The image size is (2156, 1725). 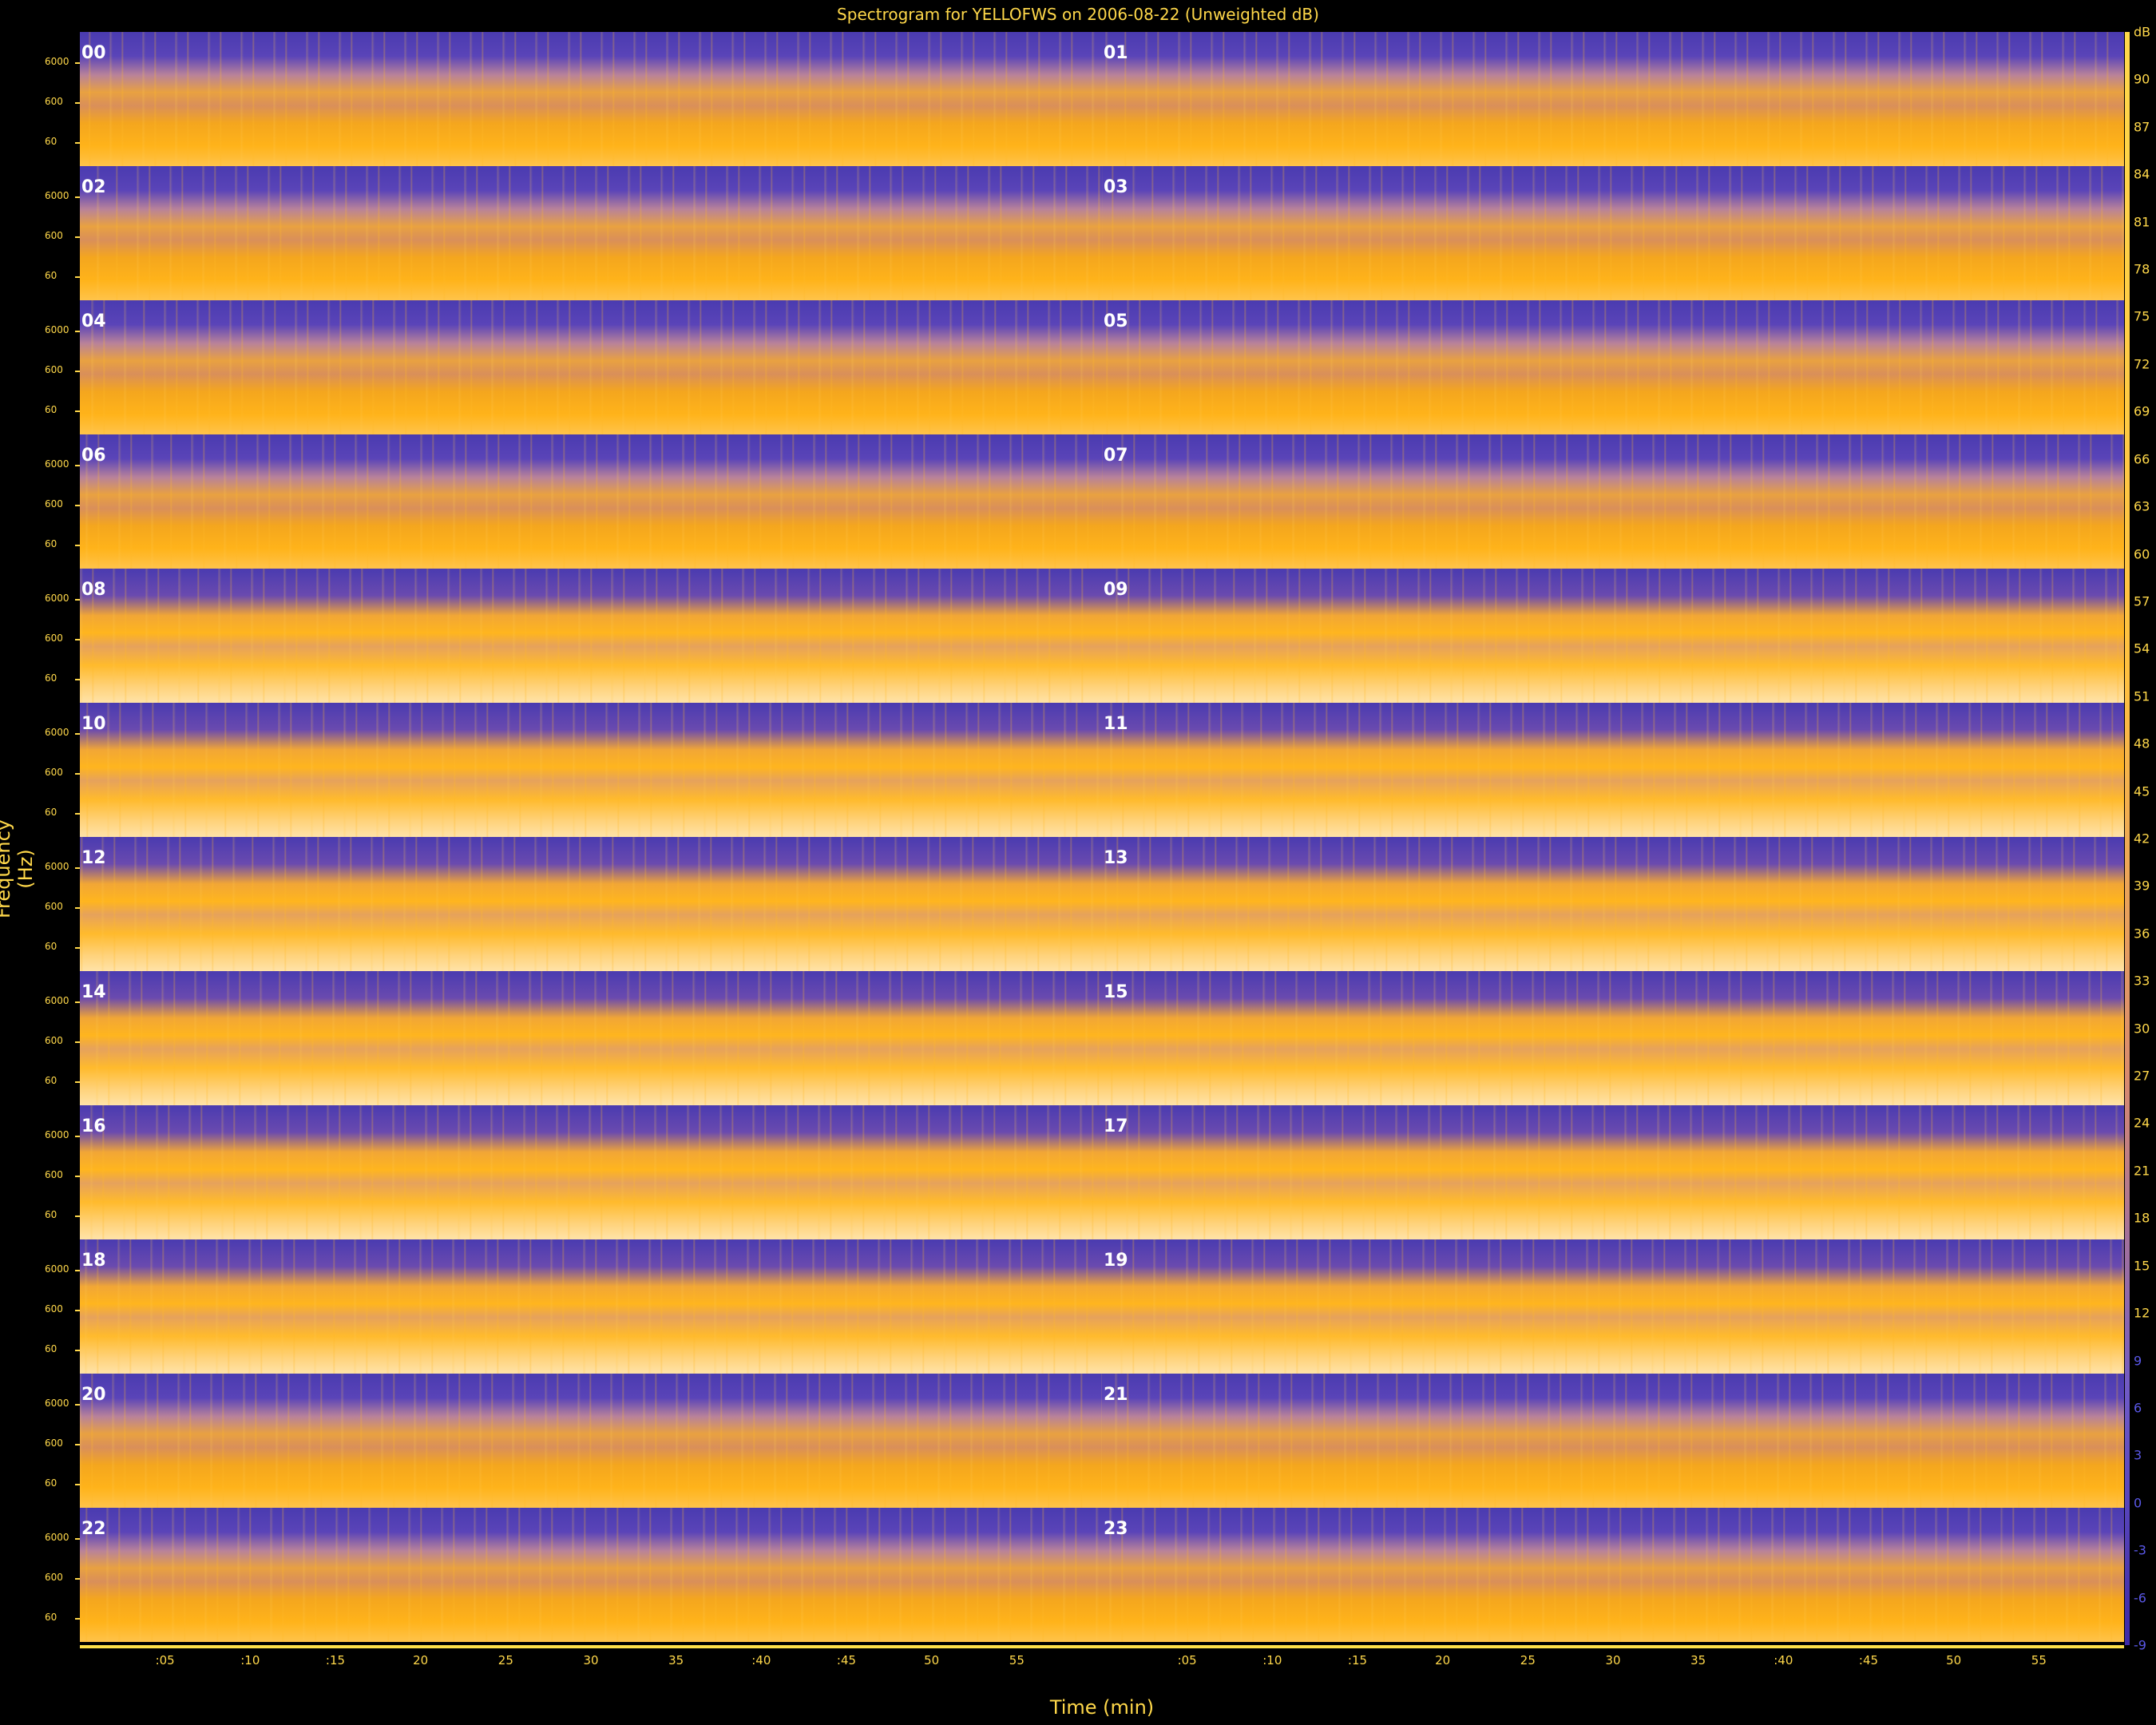 What do you see at coordinates (2142, 886) in the screenshot?
I see `colorbar-tick-label: 39` at bounding box center [2142, 886].